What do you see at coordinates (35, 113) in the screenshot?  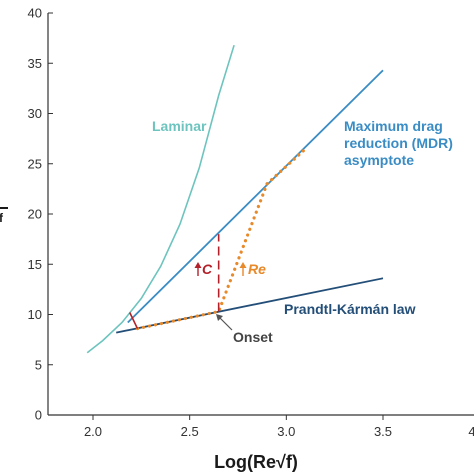 I see `y-tick-label: 30` at bounding box center [35, 113].